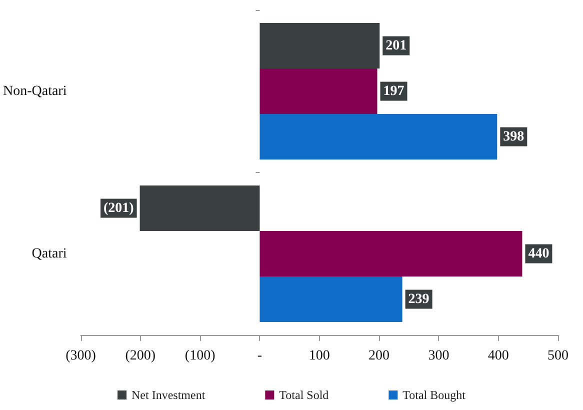 The width and height of the screenshot is (583, 410). Describe the element at coordinates (498, 356) in the screenshot. I see `x-tick-label: 400` at that location.